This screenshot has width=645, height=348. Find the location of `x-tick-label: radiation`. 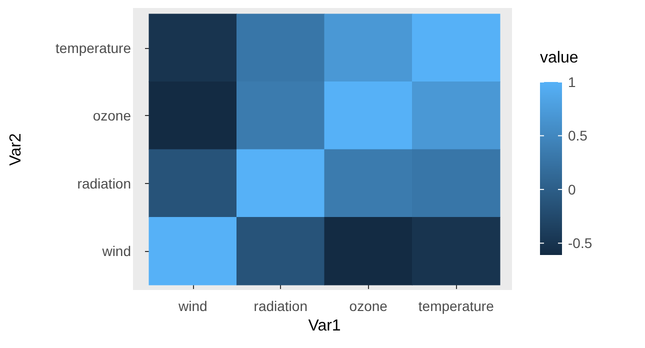

x-tick-label: radiation is located at coordinates (281, 306).